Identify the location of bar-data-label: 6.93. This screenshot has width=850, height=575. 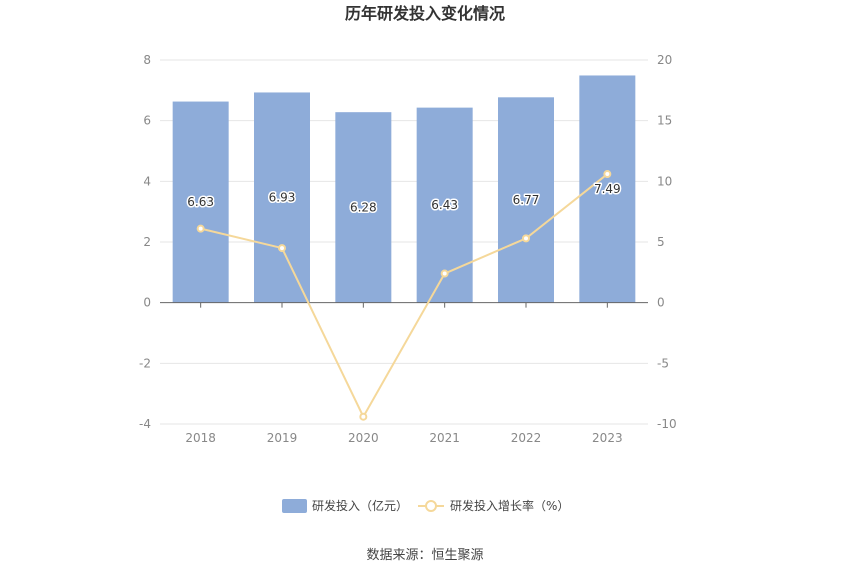
(282, 198).